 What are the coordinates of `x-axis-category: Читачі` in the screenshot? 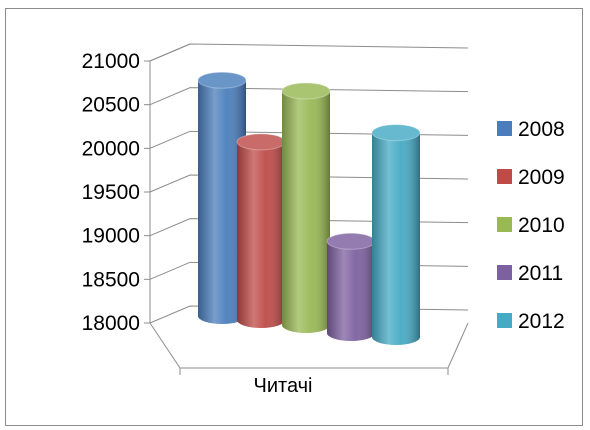 It's located at (283, 386).